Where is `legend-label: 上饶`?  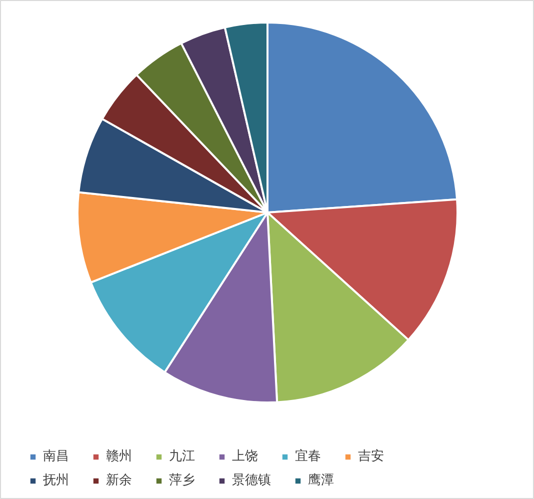 legend-label: 上饶 is located at coordinates (245, 456).